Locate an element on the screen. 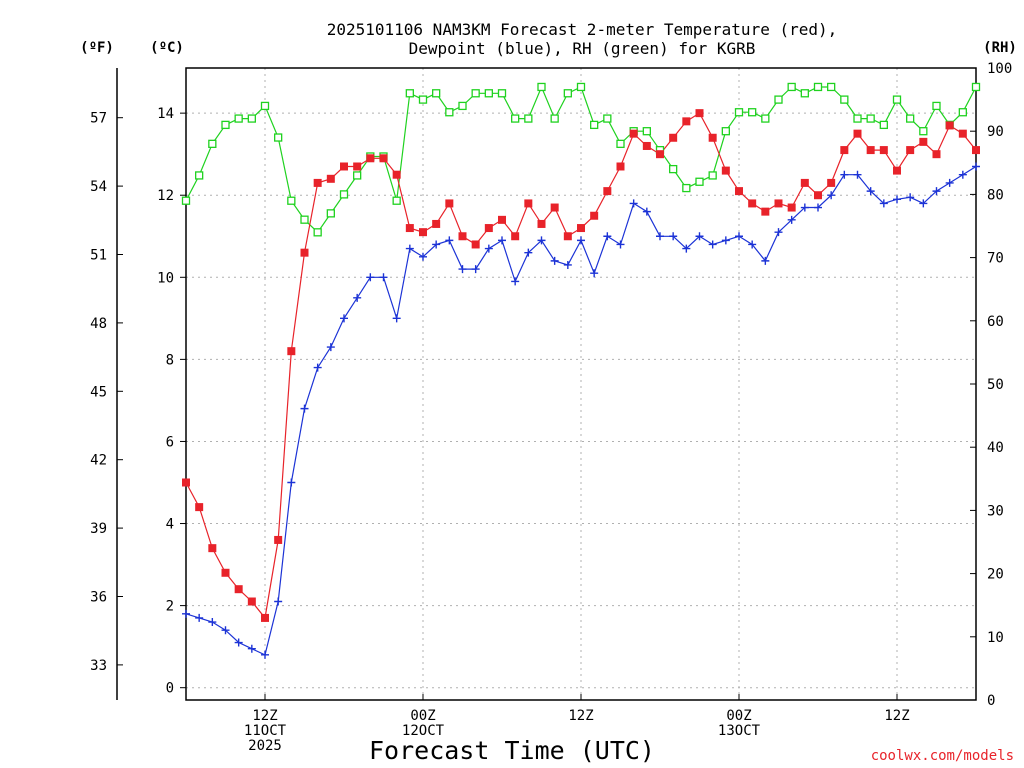  rh-tick-label-9: 90 is located at coordinates (995, 132).